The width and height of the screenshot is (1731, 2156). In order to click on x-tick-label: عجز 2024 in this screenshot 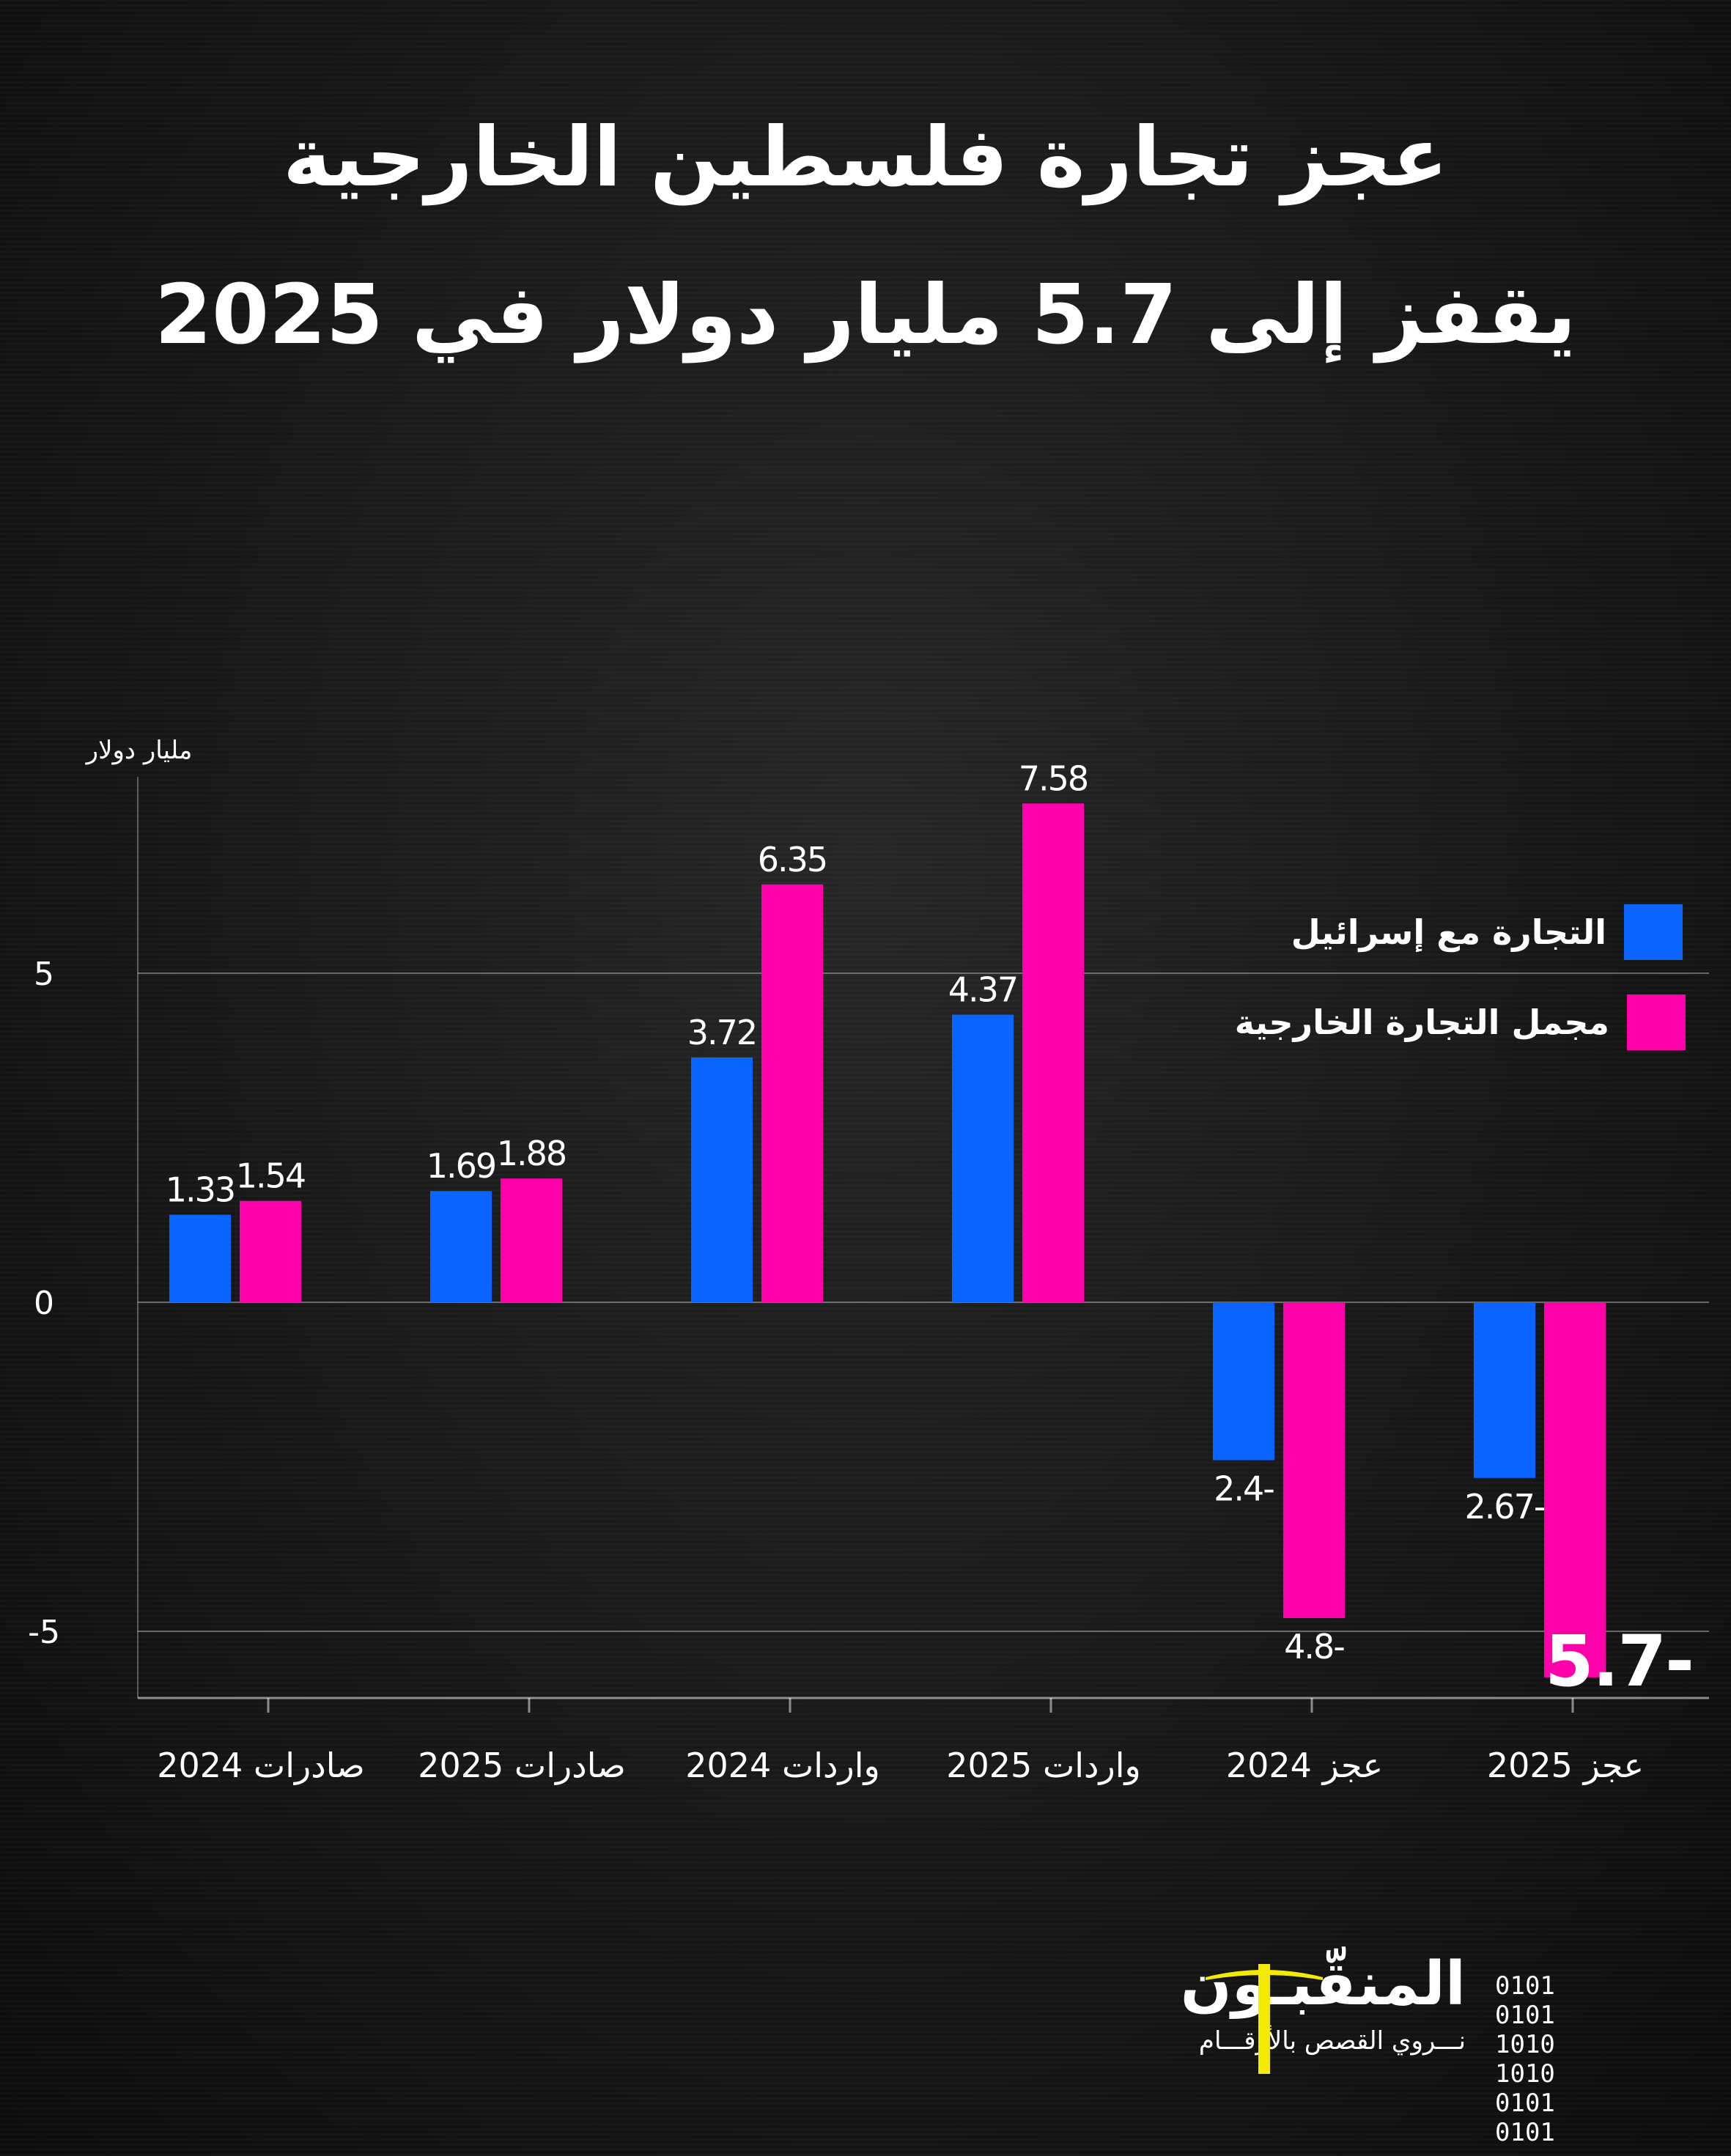, I will do `click(1304, 1766)`.